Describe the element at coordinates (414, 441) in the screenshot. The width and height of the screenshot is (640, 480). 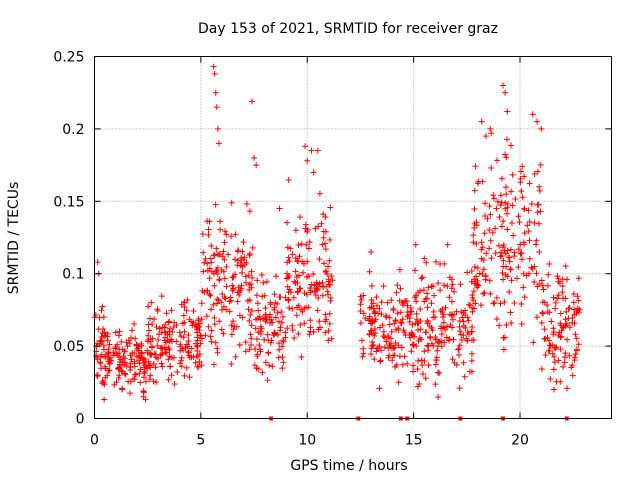
I see `x-tick-label: 15` at that location.